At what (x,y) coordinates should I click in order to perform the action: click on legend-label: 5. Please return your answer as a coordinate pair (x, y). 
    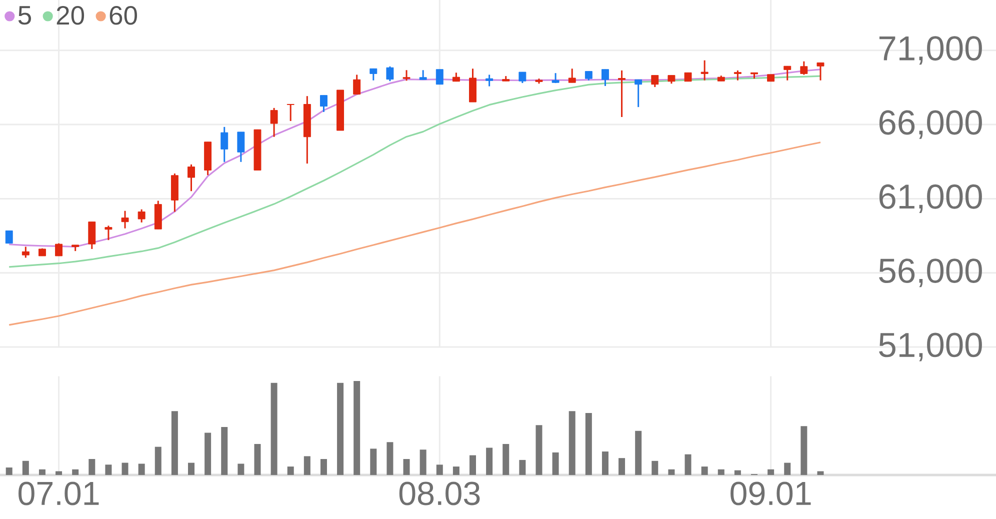
    Looking at the image, I should click on (25, 15).